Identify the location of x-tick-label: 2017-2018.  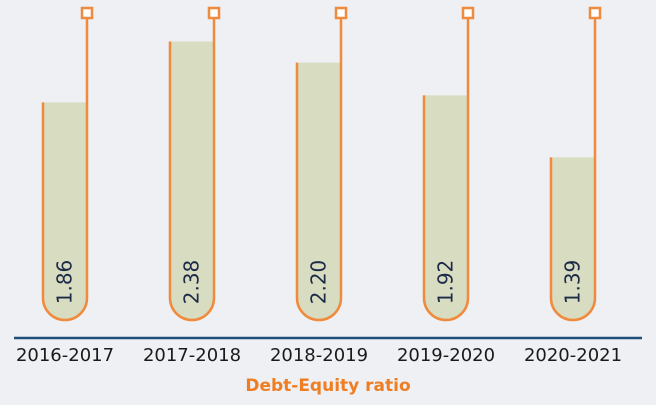
(192, 355).